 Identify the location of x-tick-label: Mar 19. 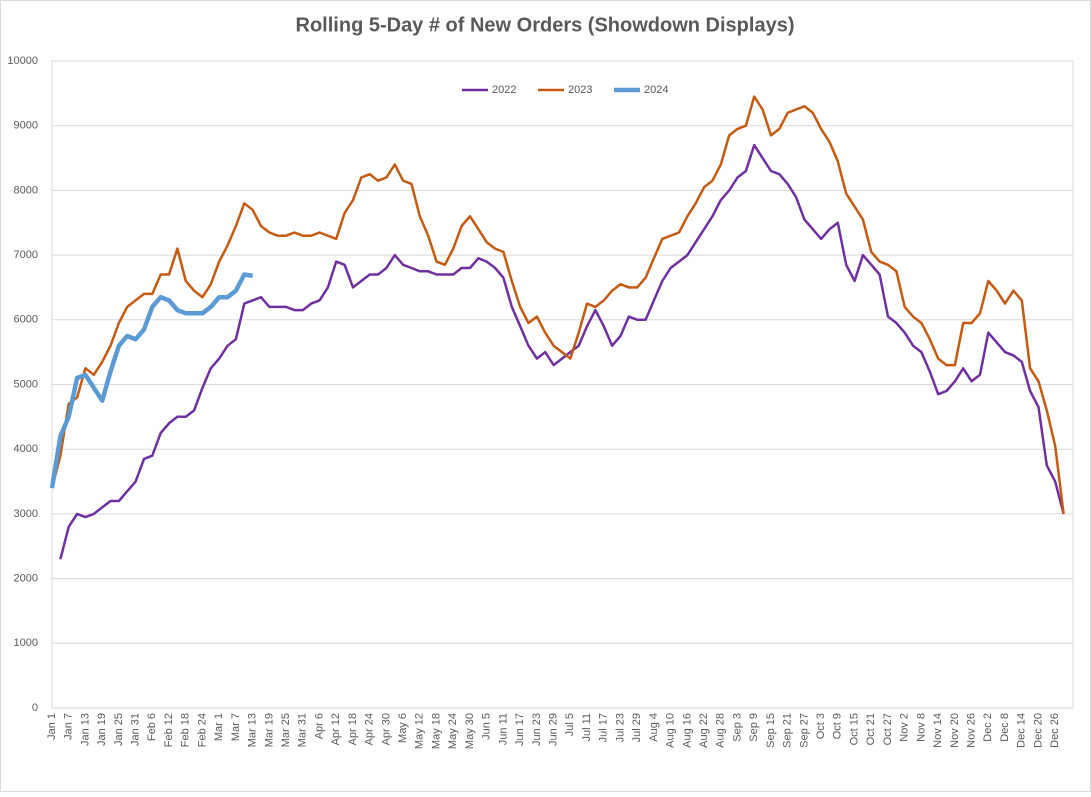
(269, 730).